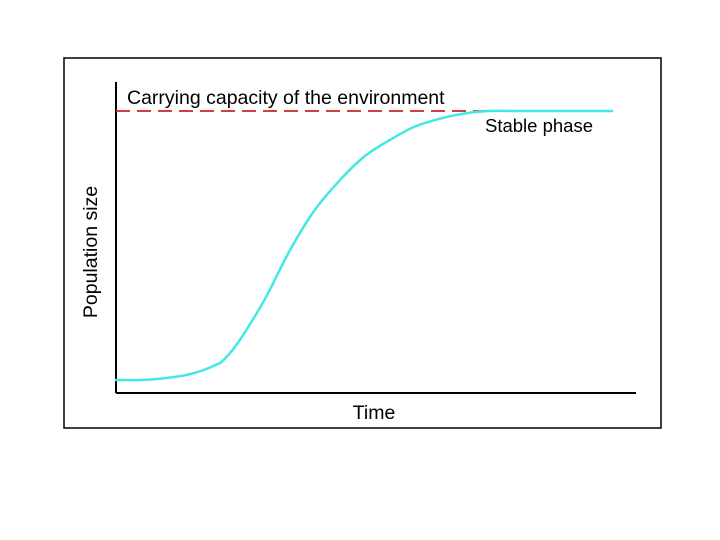 The width and height of the screenshot is (720, 540). I want to click on carrying-capacity-label: Carrying capacity of the environment, so click(286, 98).